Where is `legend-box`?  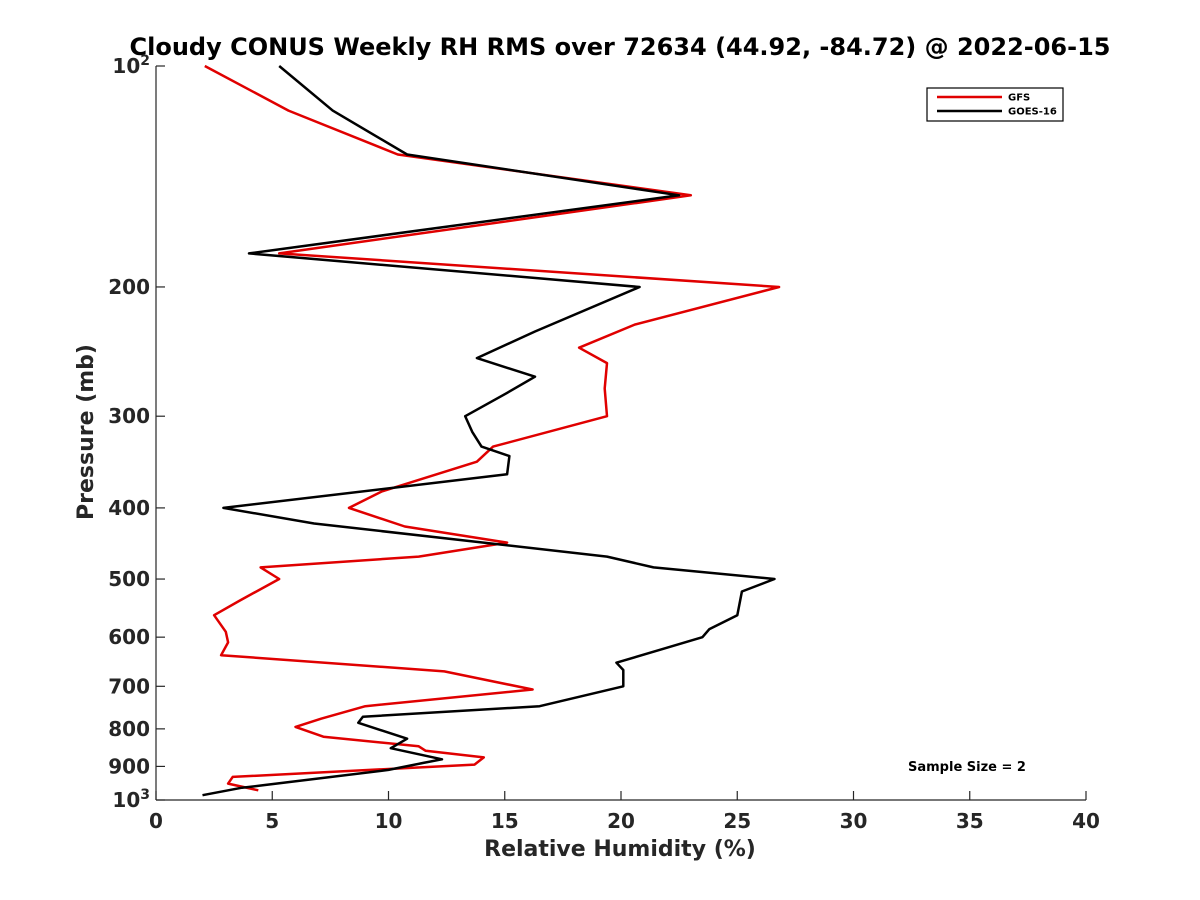 legend-box is located at coordinates (995, 104).